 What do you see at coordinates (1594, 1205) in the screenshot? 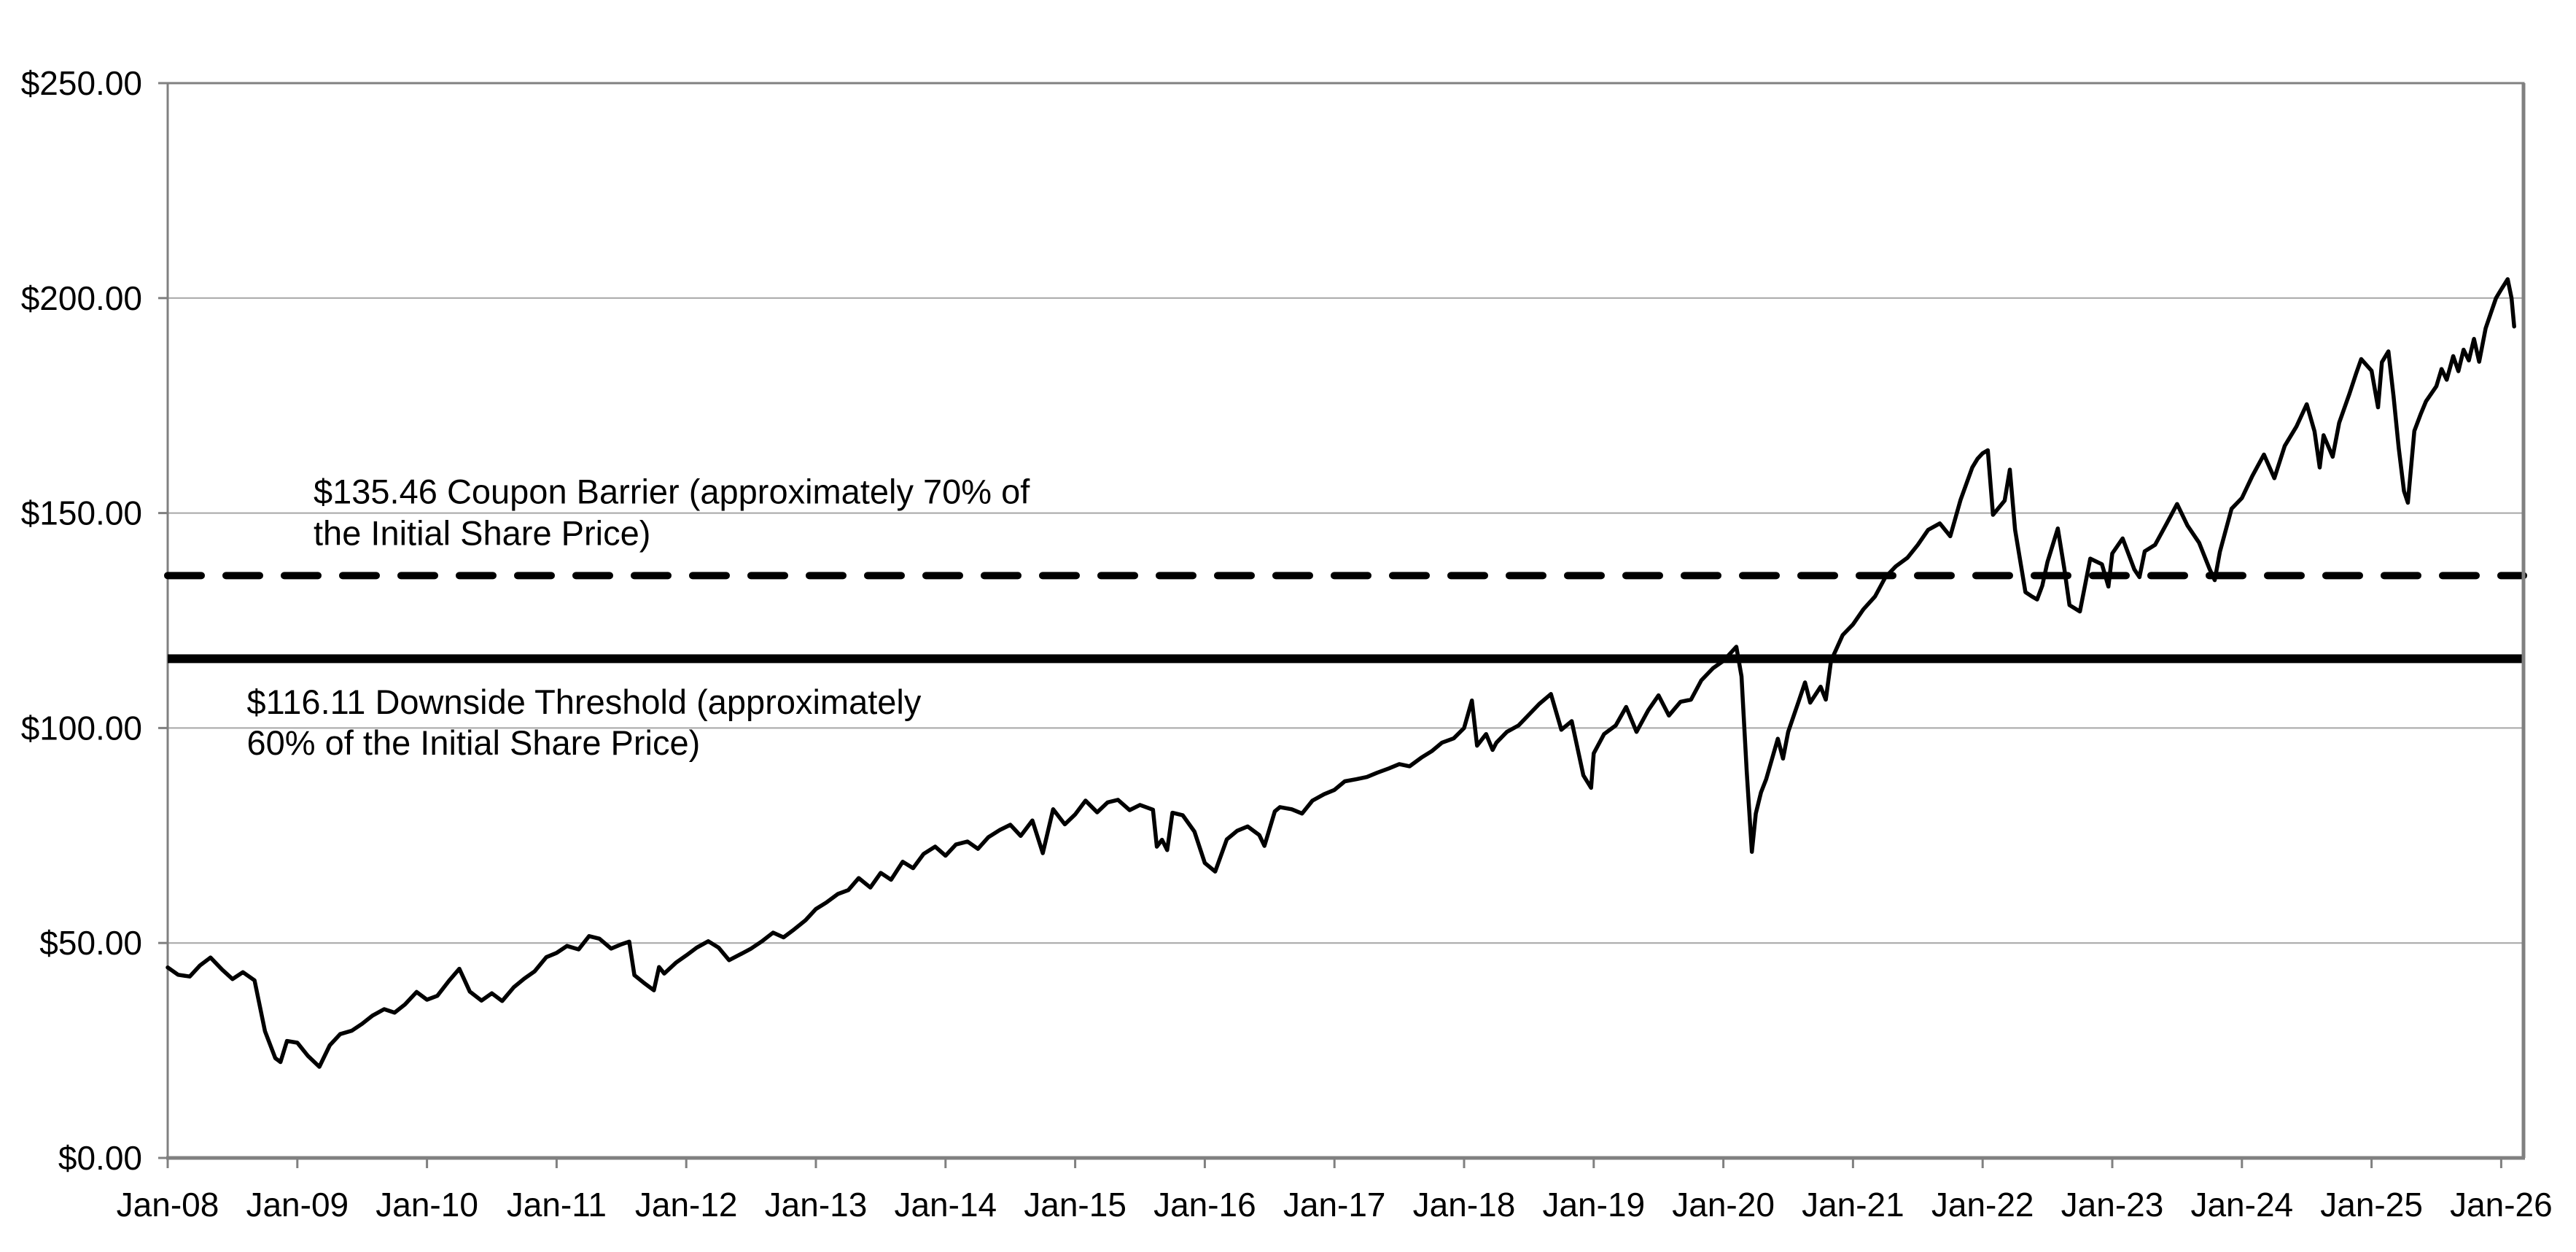
I see `x-axis-label: Jan-19` at bounding box center [1594, 1205].